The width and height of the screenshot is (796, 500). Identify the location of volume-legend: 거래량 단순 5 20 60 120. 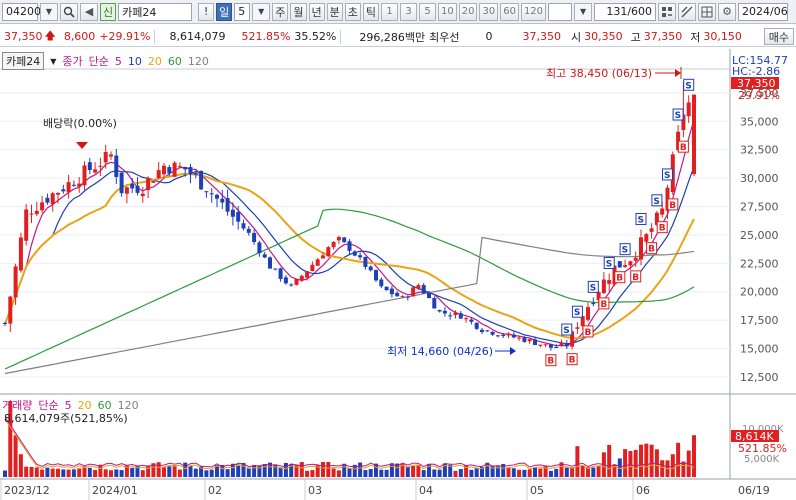
(70, 405).